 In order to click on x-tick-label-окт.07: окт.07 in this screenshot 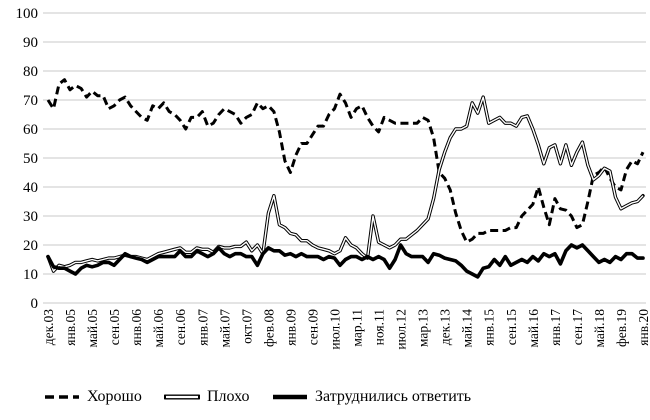, I will do `click(246, 326)`.